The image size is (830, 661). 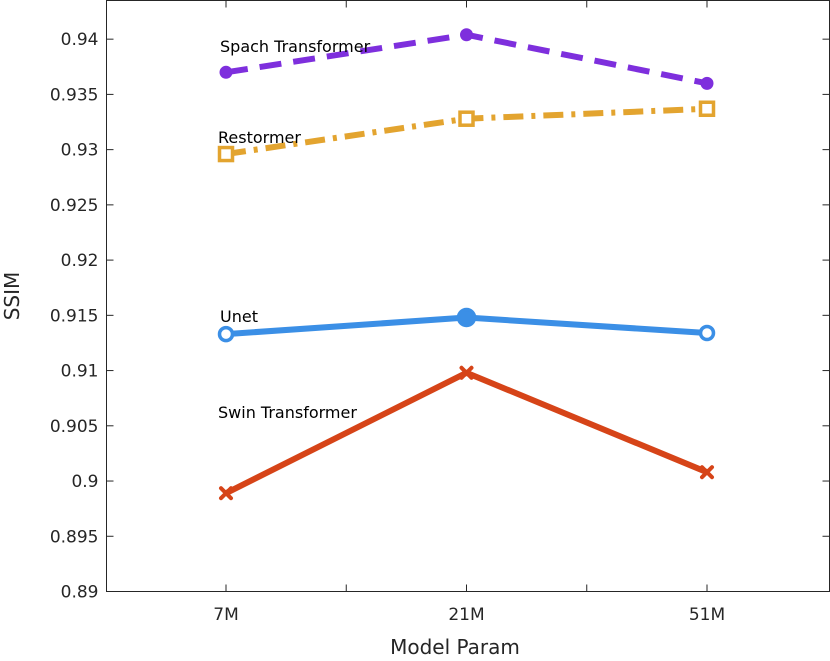 I want to click on x-axis-title: Model Param, so click(x=455, y=647).